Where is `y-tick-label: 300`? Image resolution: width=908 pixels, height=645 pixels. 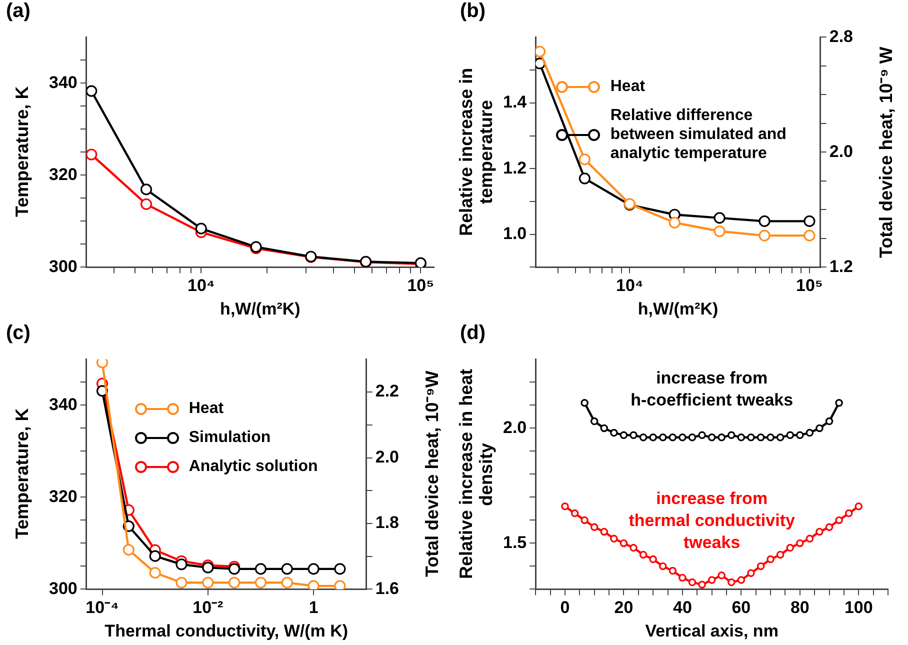 y-tick-label: 300 is located at coordinates (63, 588).